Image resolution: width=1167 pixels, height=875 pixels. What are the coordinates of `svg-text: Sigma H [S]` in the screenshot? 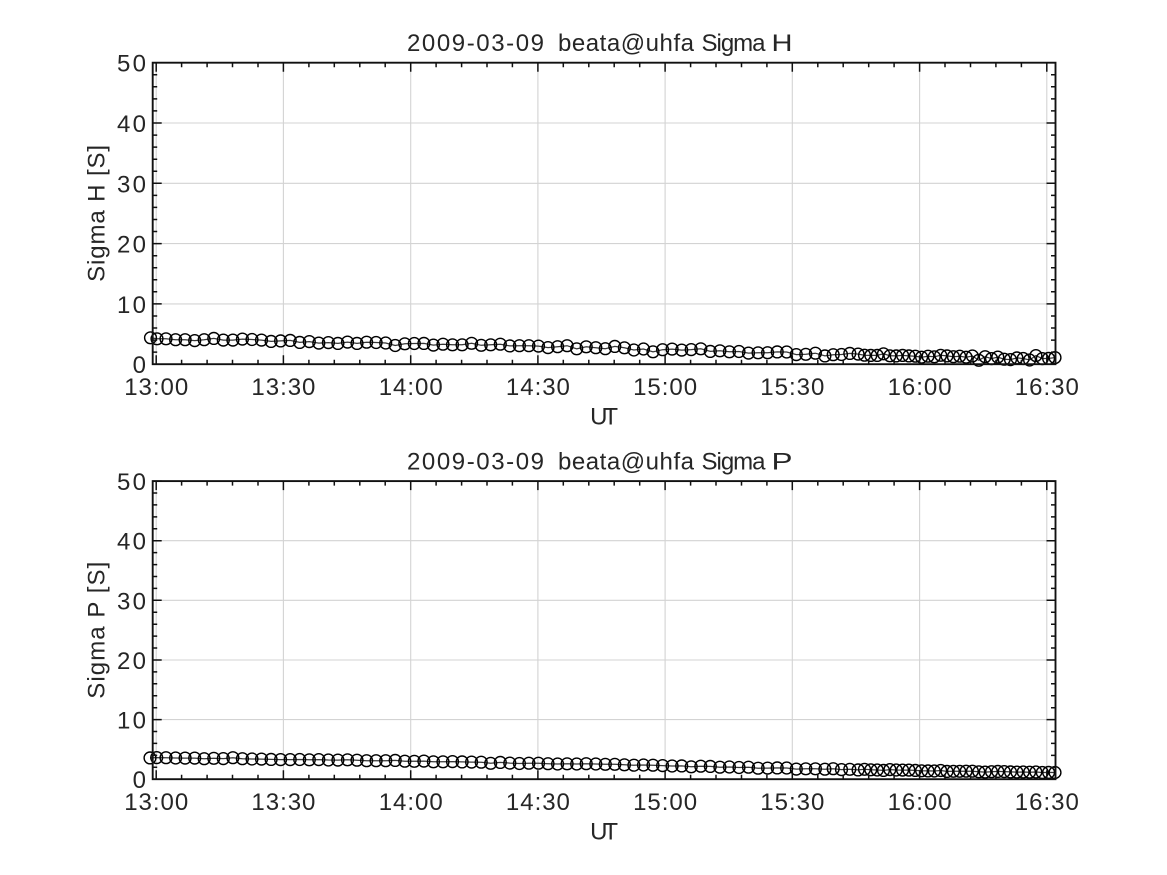 It's located at (97, 213).